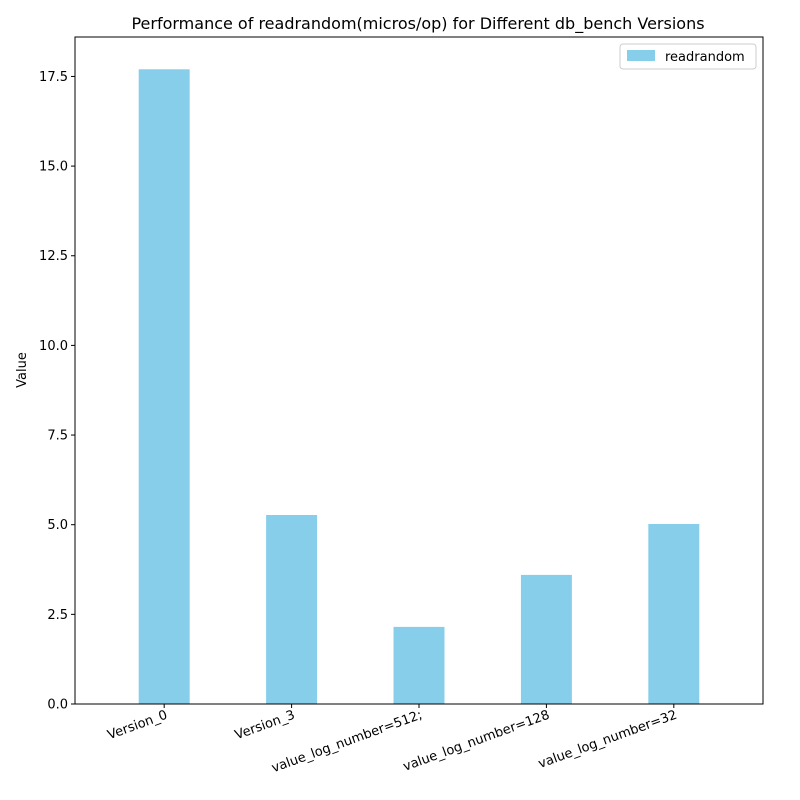 This screenshot has height=800, width=800. What do you see at coordinates (53, 167) in the screenshot?
I see `y-tick-label: 15.0` at bounding box center [53, 167].